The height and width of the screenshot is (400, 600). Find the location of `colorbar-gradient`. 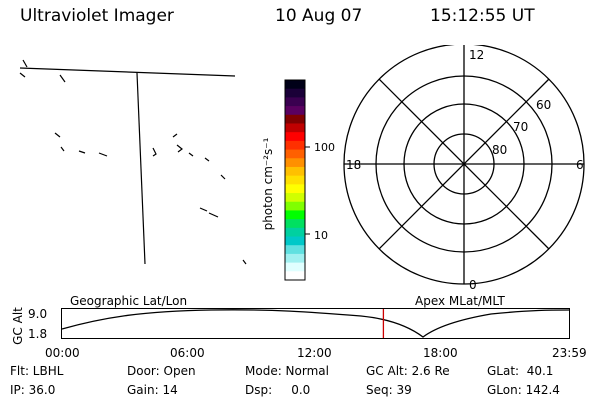

colorbar-gradient is located at coordinates (295, 180).